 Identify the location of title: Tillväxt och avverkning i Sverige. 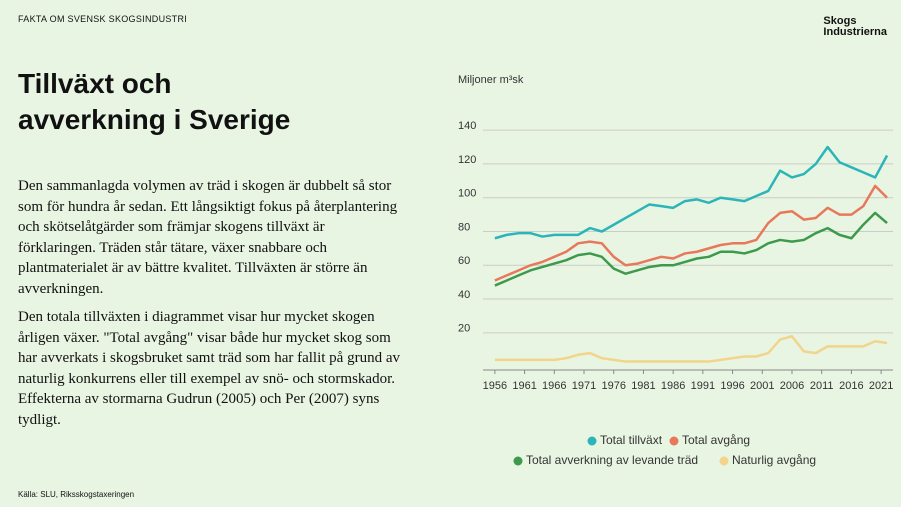
(154, 102).